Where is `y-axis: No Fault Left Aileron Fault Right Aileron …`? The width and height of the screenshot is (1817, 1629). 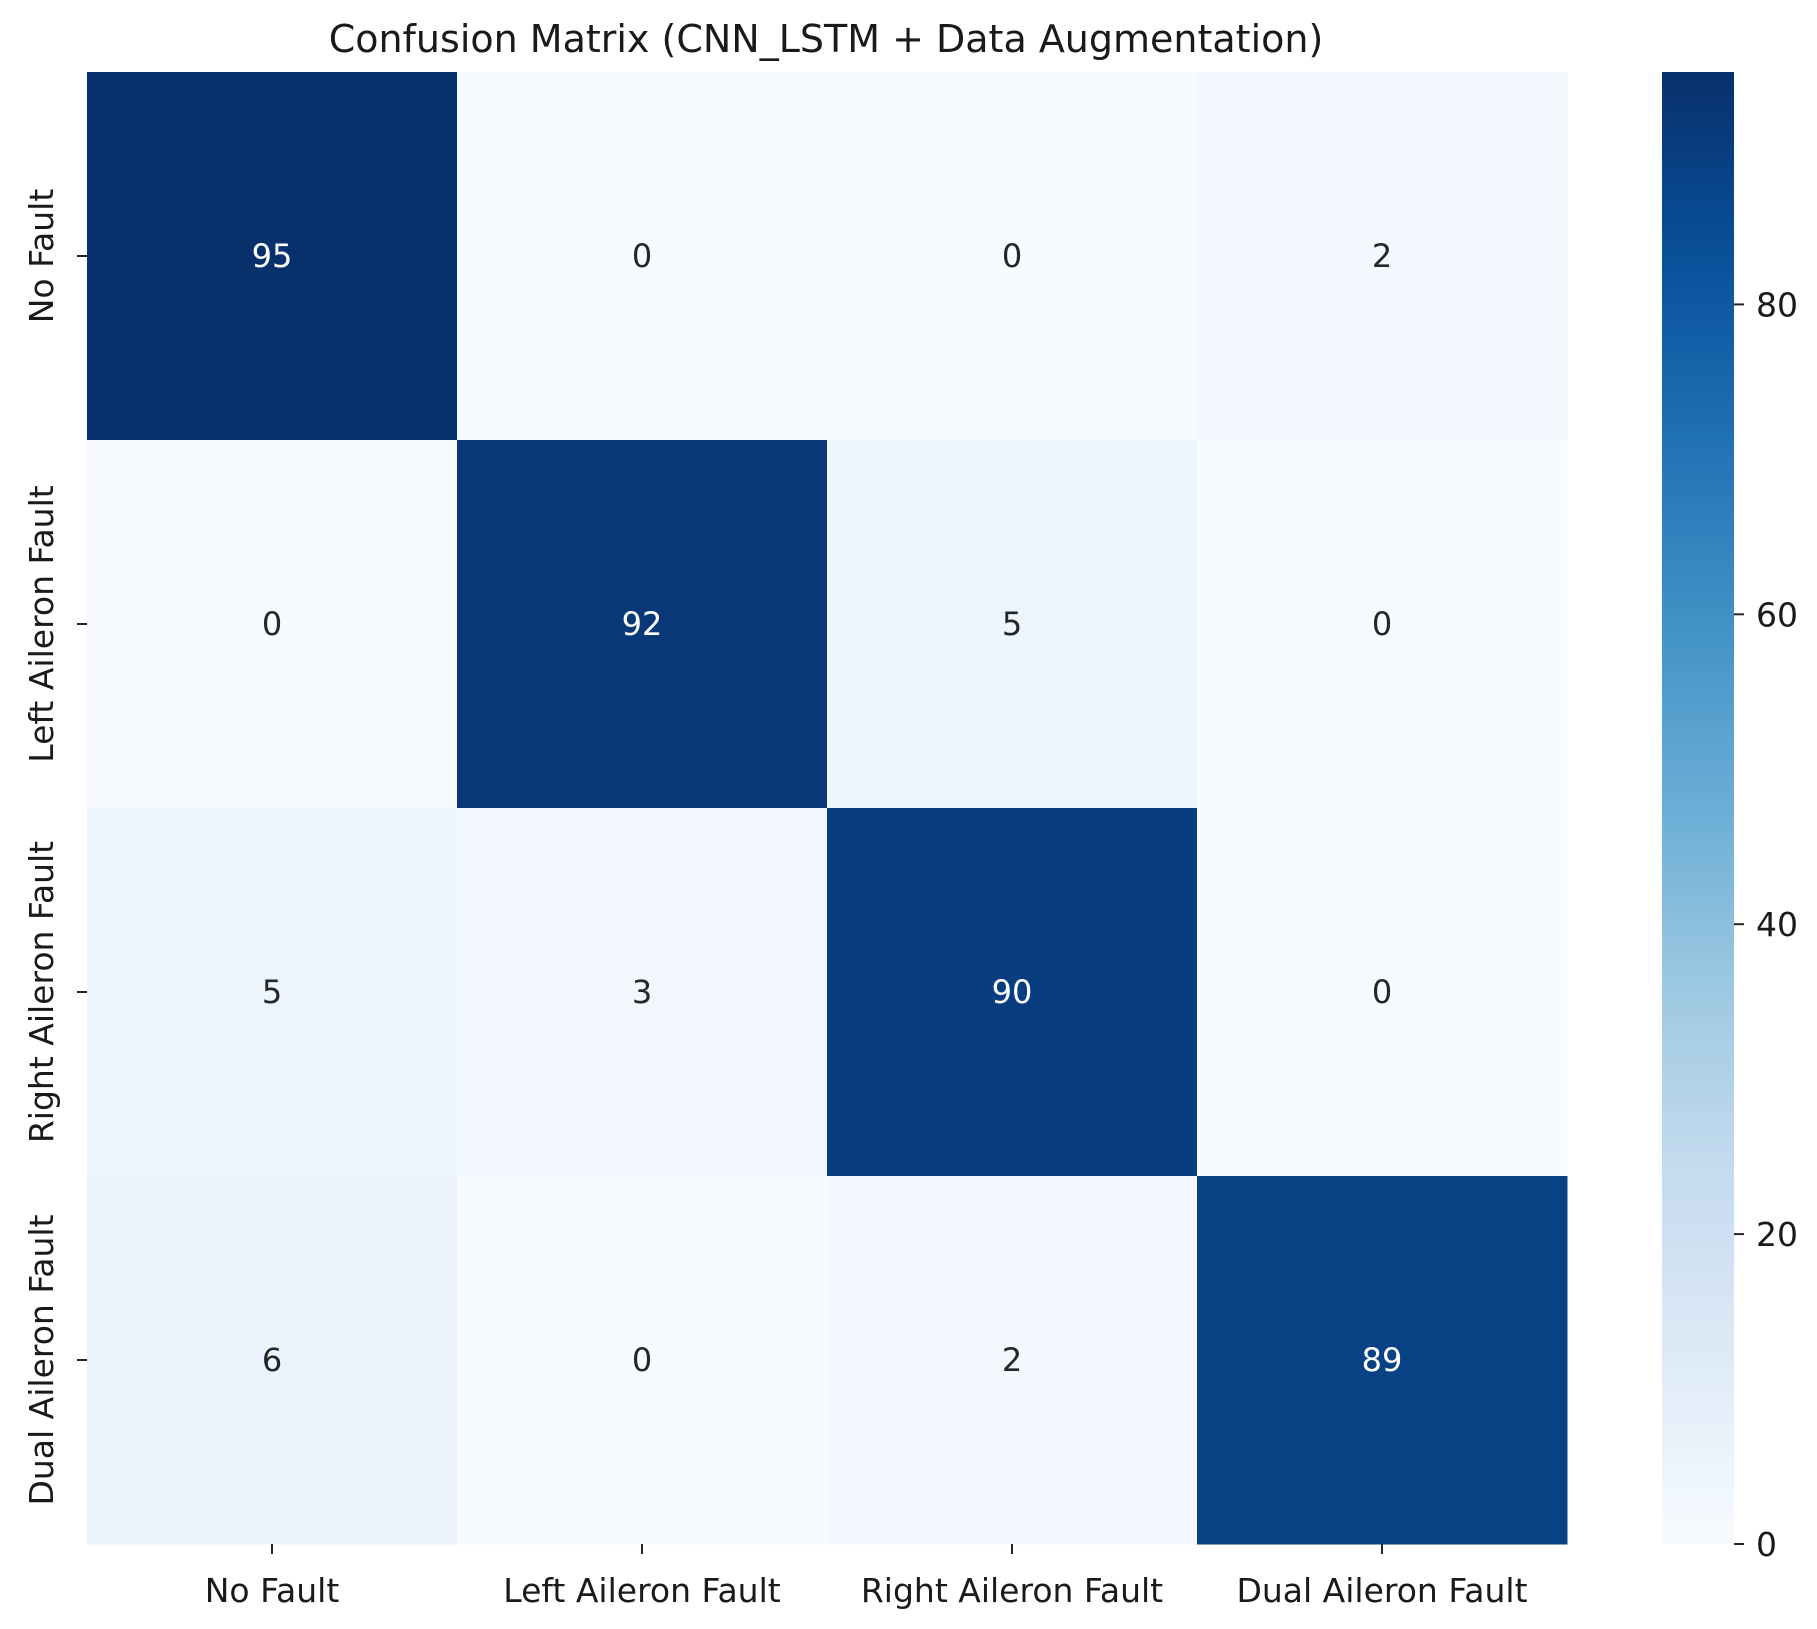 y-axis: No Fault Left Aileron Fault Right Aileron … is located at coordinates (54, 847).